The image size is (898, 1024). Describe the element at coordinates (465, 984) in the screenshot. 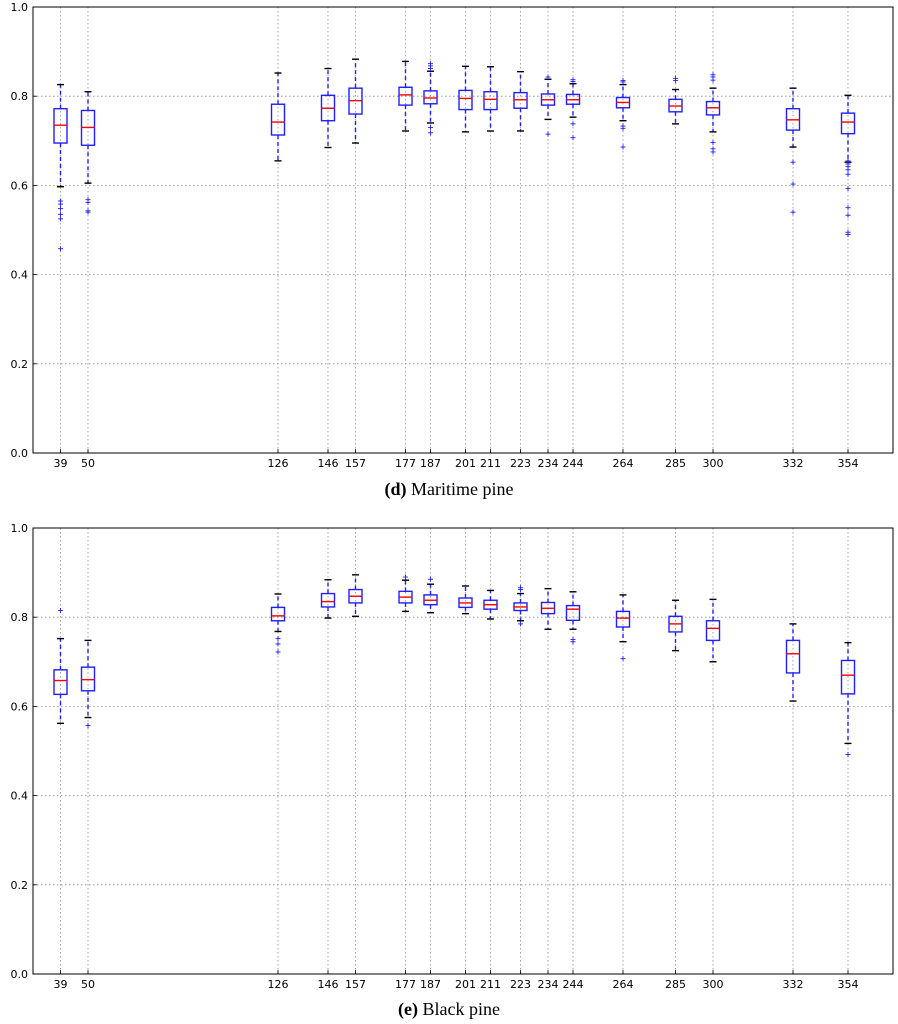

I see `x-tick-label: 201` at that location.